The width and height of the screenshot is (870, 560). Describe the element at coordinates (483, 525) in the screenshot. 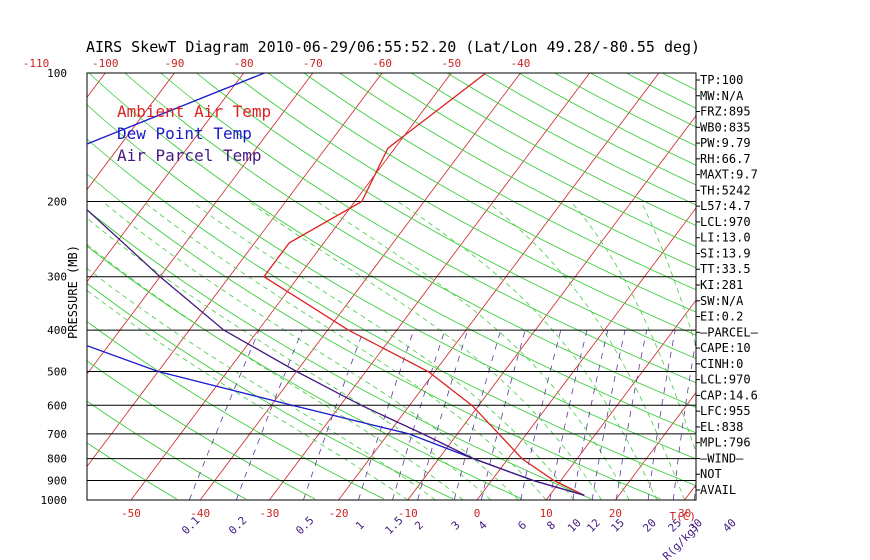

I see `mixing-ratio-tick-label: 4` at that location.